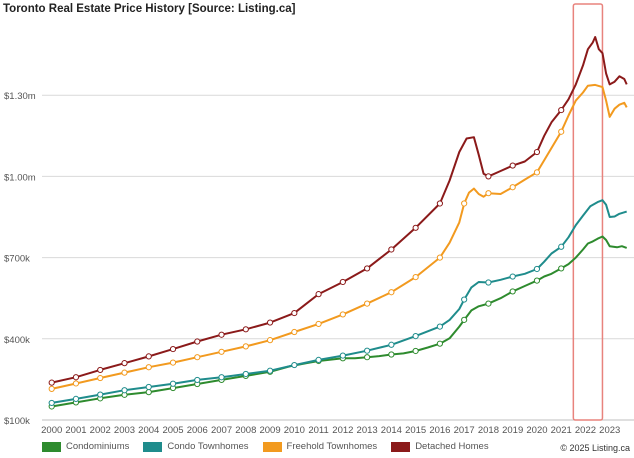 This screenshot has height=458, width=634. What do you see at coordinates (148, 430) in the screenshot?
I see `x-tick-label: 2004` at bounding box center [148, 430].